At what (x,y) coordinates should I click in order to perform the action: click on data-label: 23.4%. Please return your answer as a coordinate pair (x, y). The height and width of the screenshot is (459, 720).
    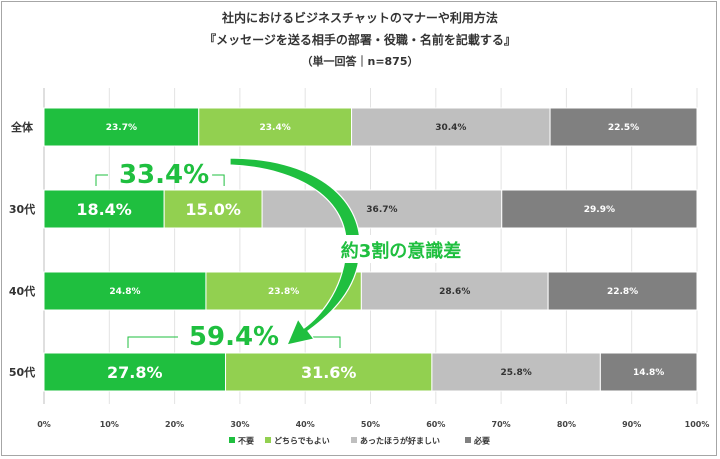
    Looking at the image, I should click on (275, 128).